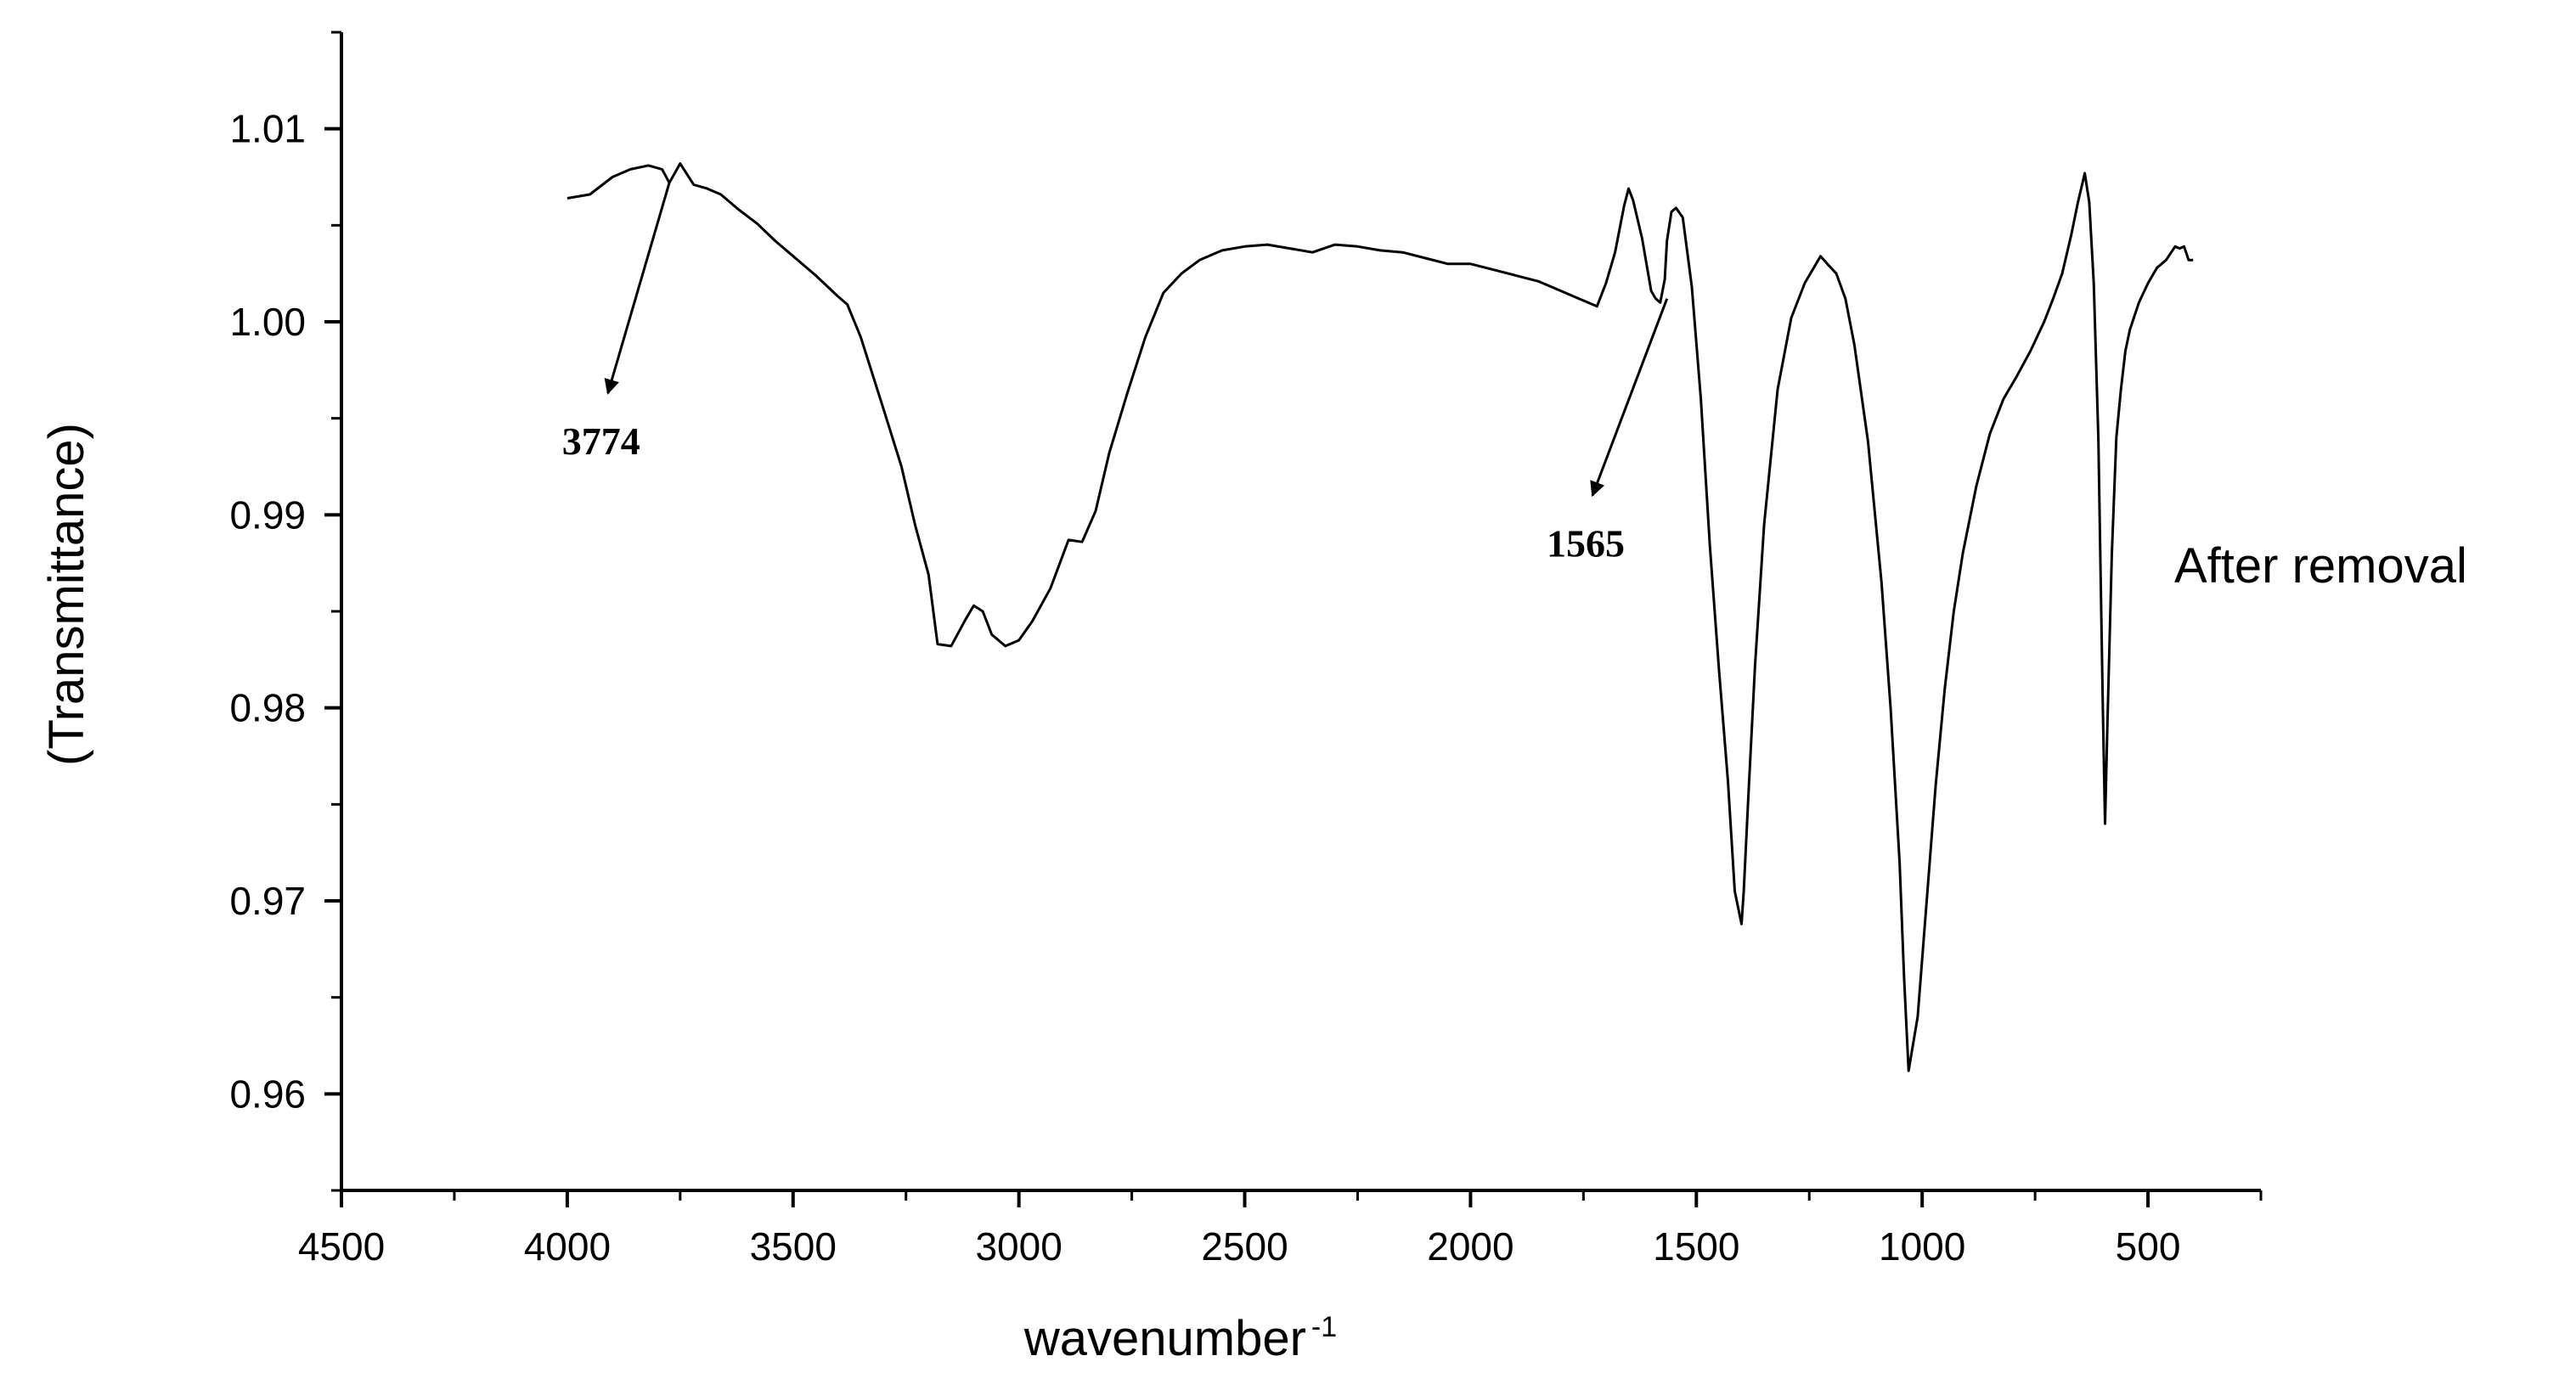 This screenshot has width=2576, height=1384. What do you see at coordinates (1018, 1246) in the screenshot?
I see `x-tick-label: 3000` at bounding box center [1018, 1246].